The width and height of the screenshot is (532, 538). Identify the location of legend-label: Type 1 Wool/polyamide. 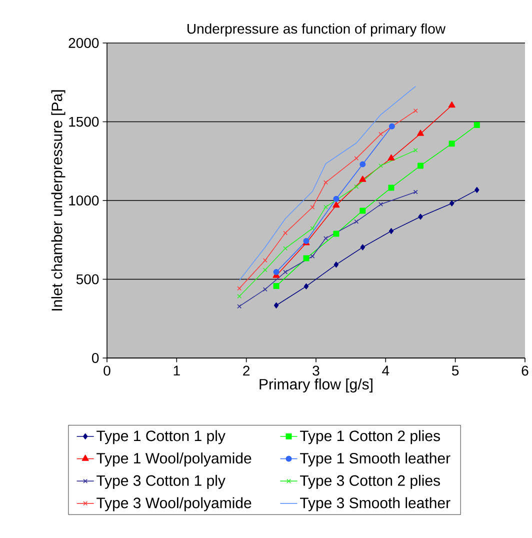
(174, 459).